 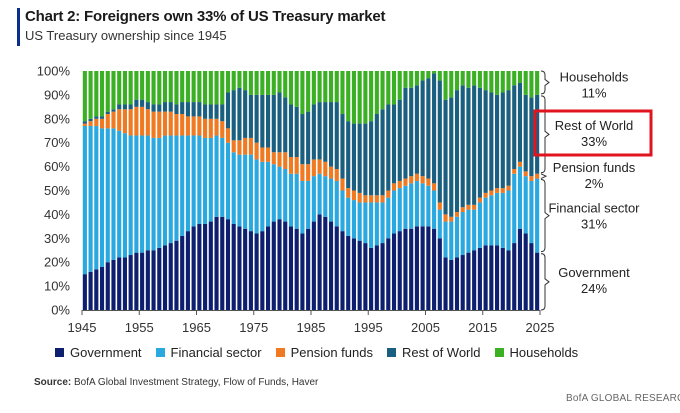 I want to click on legend-item-financial-sector: Financial sector, so click(x=208, y=352).